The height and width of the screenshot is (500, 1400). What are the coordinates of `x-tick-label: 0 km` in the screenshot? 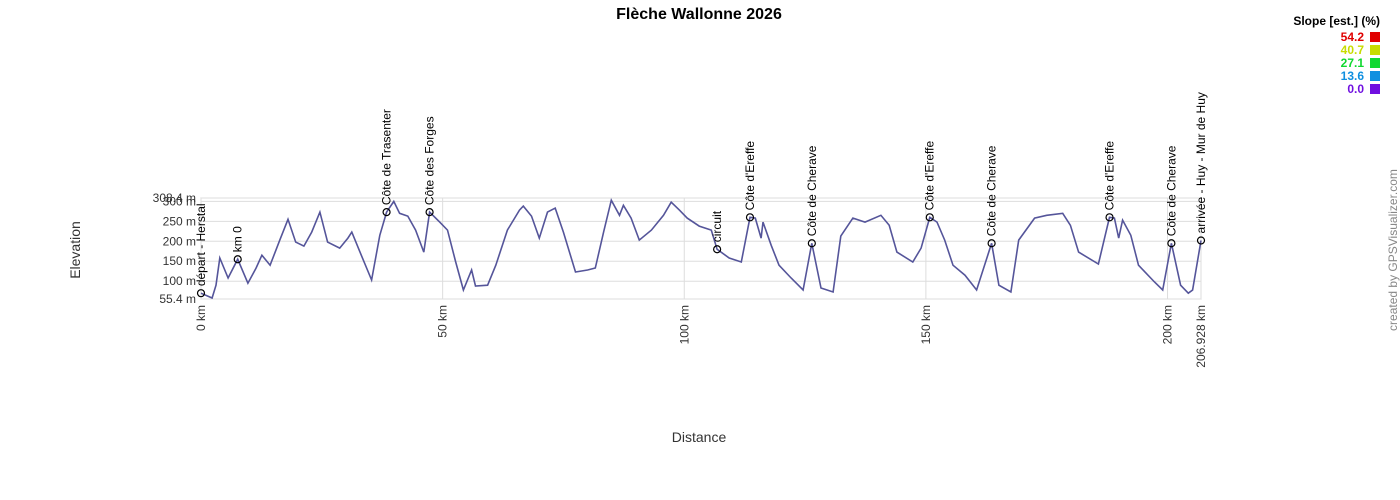 It's located at (201, 318).